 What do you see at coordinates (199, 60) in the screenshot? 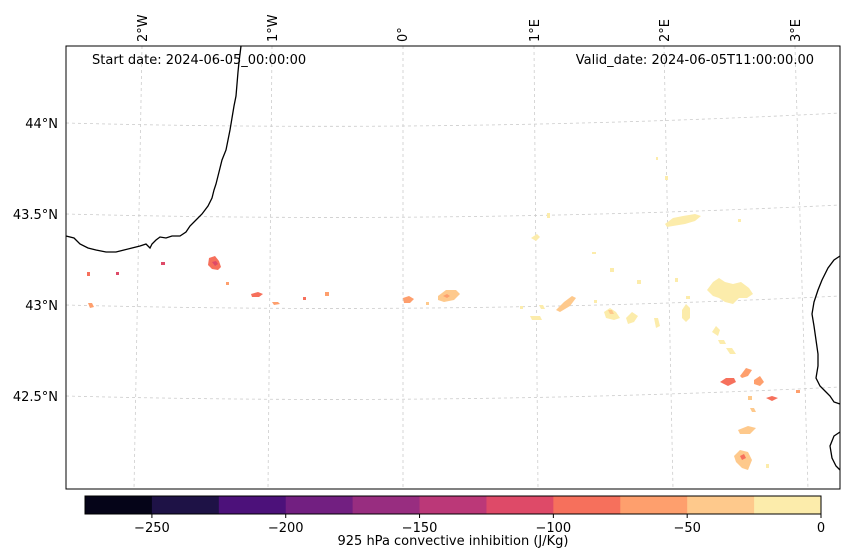
I see `start-date-label: Start date: 2024-06-05_00:00:00` at bounding box center [199, 60].